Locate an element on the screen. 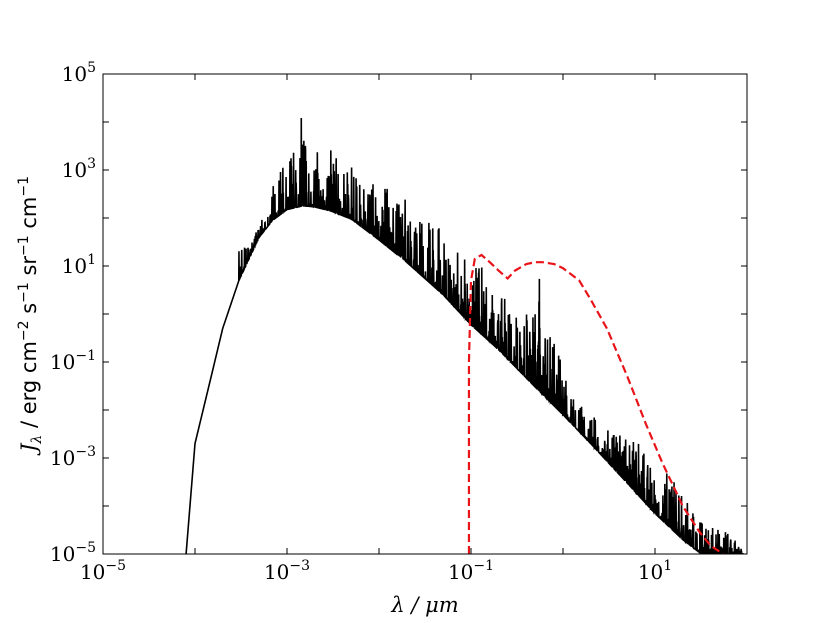 This screenshot has height=623, width=830. x-tick-label: 10¹ is located at coordinates (655, 571).